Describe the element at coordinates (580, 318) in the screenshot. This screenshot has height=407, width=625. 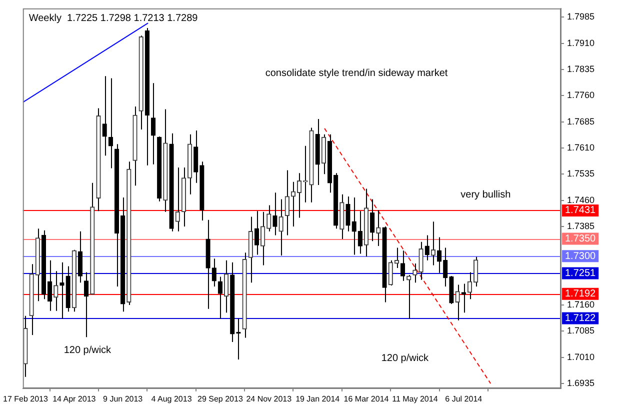
I see `ref-line-label: 1.7122` at that location.